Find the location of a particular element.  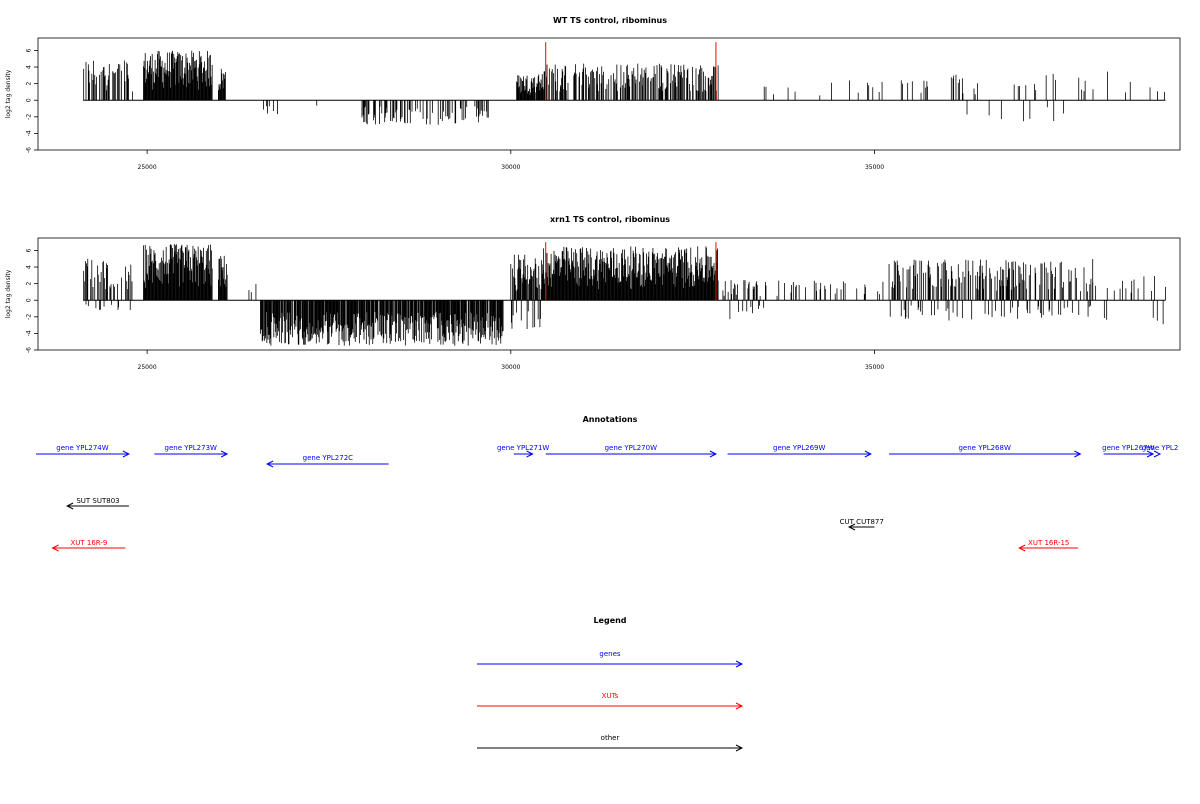

gene-feature: gene YPL2 is located at coordinates (1160, 451).